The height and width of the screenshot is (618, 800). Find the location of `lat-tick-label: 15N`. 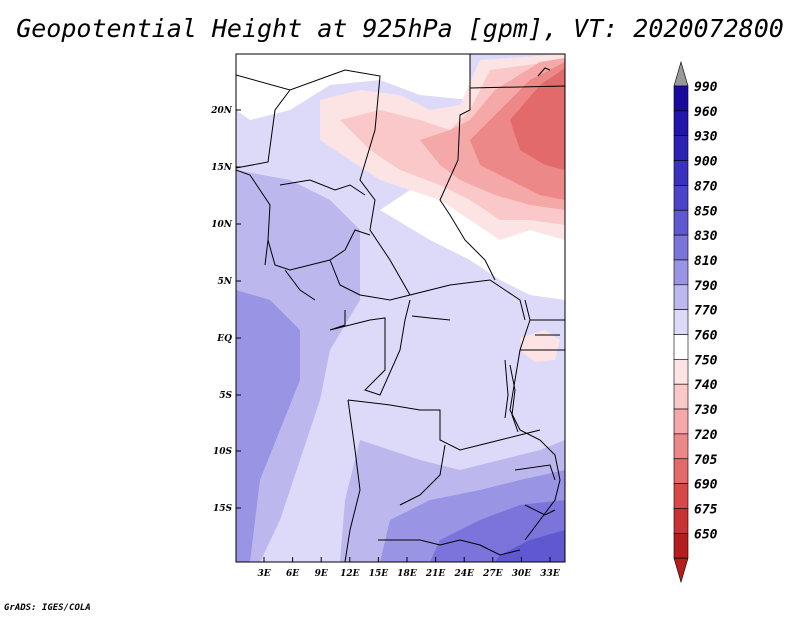

lat-tick-label: 15N is located at coordinates (222, 168).